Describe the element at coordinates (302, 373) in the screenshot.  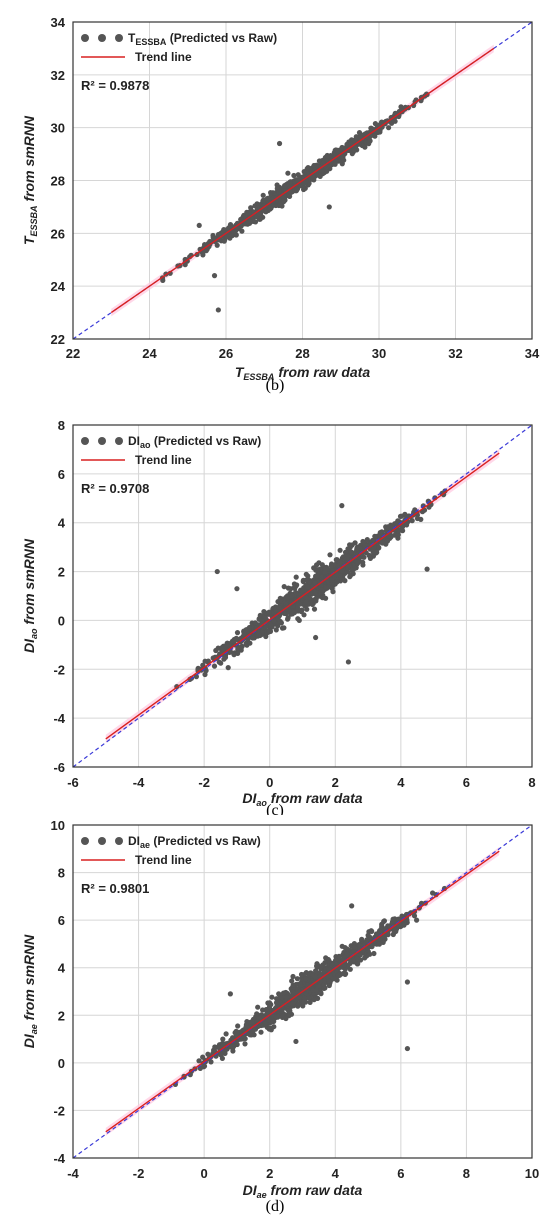
I see `x-axis-title: TESSBA from raw data` at that location.